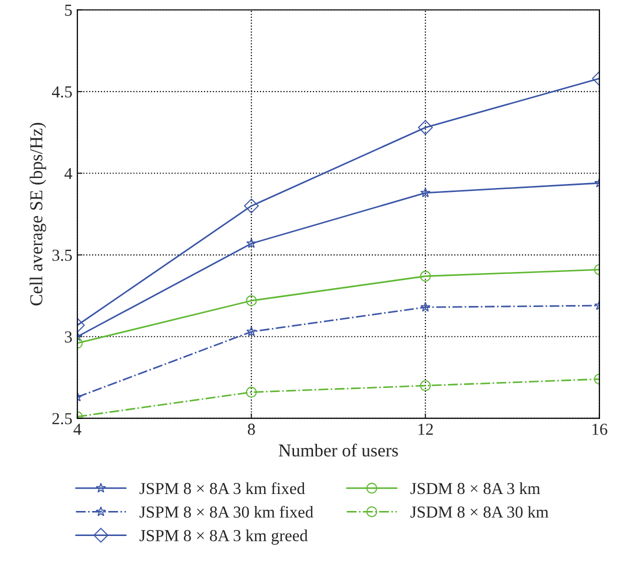  Describe the element at coordinates (62, 255) in the screenshot. I see `y-tick-label: 3.5` at that location.